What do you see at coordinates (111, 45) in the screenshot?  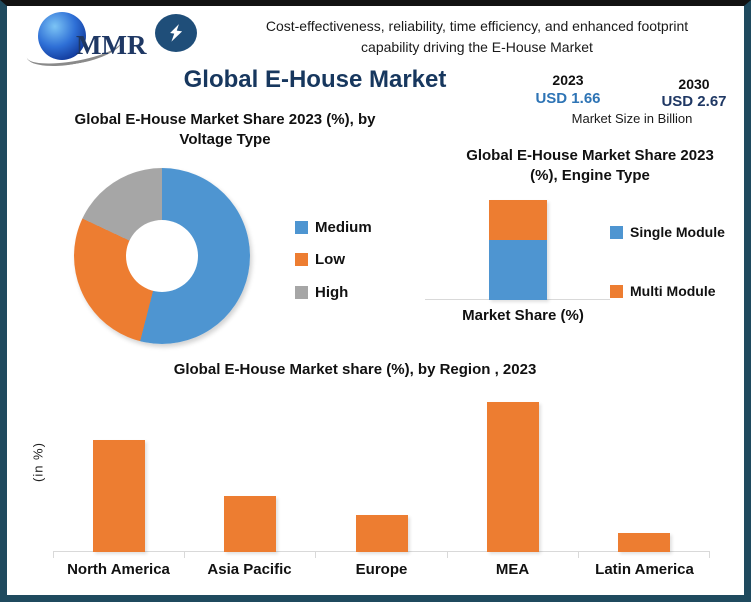 I see `mmr-logo: MMR` at bounding box center [111, 45].